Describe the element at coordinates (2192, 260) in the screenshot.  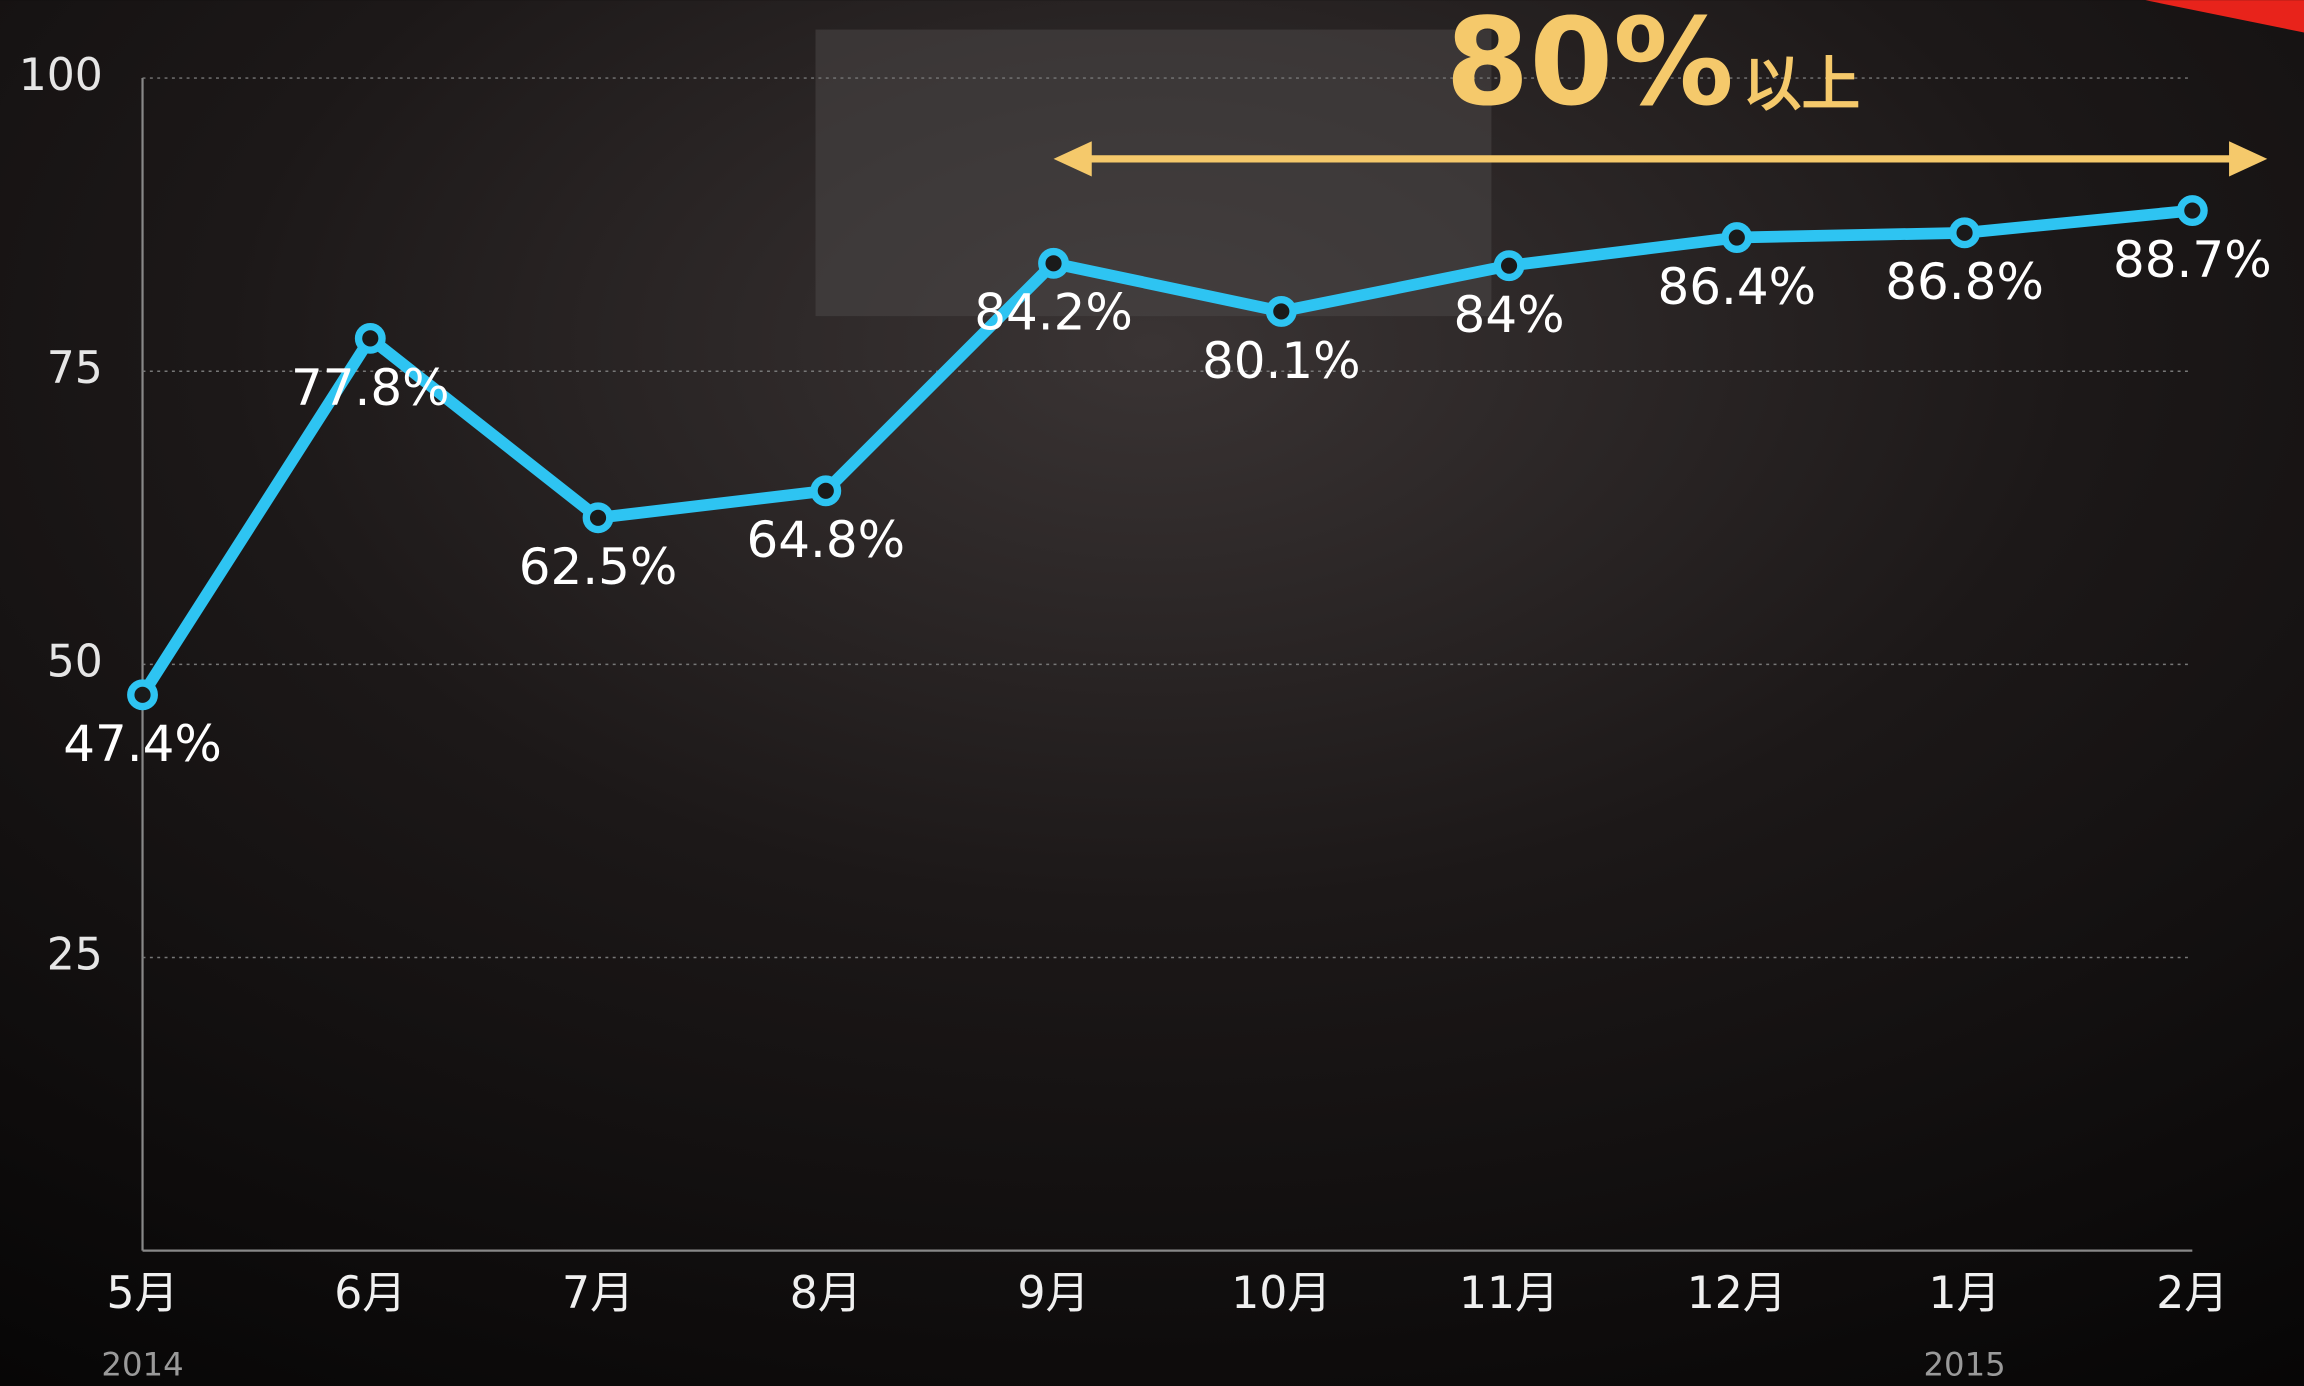
I see `data-label: 88.7%` at that location.